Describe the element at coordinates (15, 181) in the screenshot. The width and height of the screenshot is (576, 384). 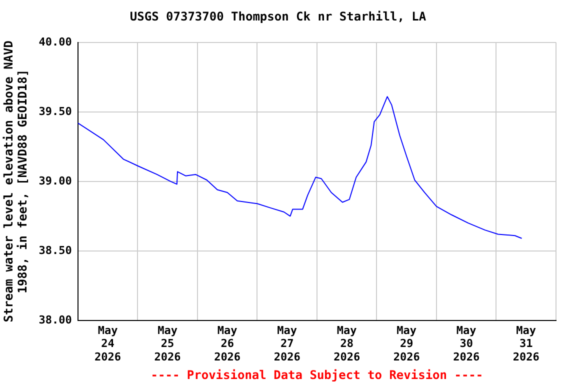
I see `y-axis-title: Stream water level elevation above NAVD 1988, in feet, [NAVD88 GEOID18]` at that location.